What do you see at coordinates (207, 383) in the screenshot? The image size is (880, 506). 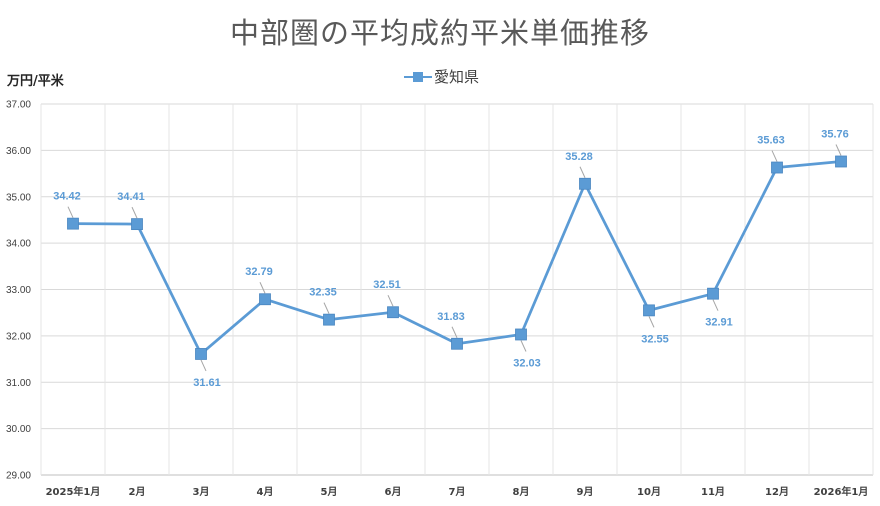 I see `data-label: 31.61` at bounding box center [207, 383].